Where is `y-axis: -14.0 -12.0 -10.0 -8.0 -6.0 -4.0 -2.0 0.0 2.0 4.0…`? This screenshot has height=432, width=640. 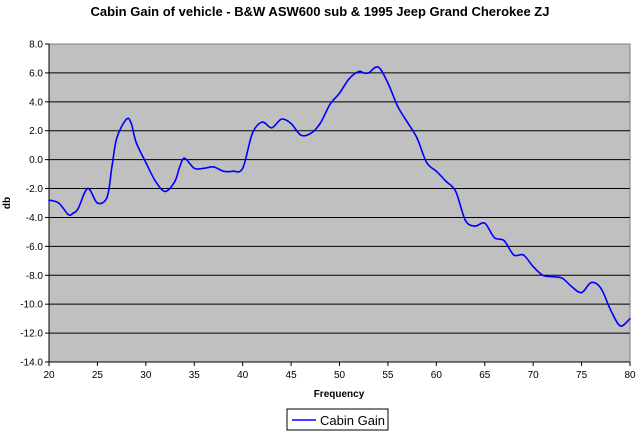
y-axis: -14.0 -12.0 -10.0 -8.0 -6.0 -4.0 -2.0 0.0 2.0 4.0… is located at coordinates (34, 204).